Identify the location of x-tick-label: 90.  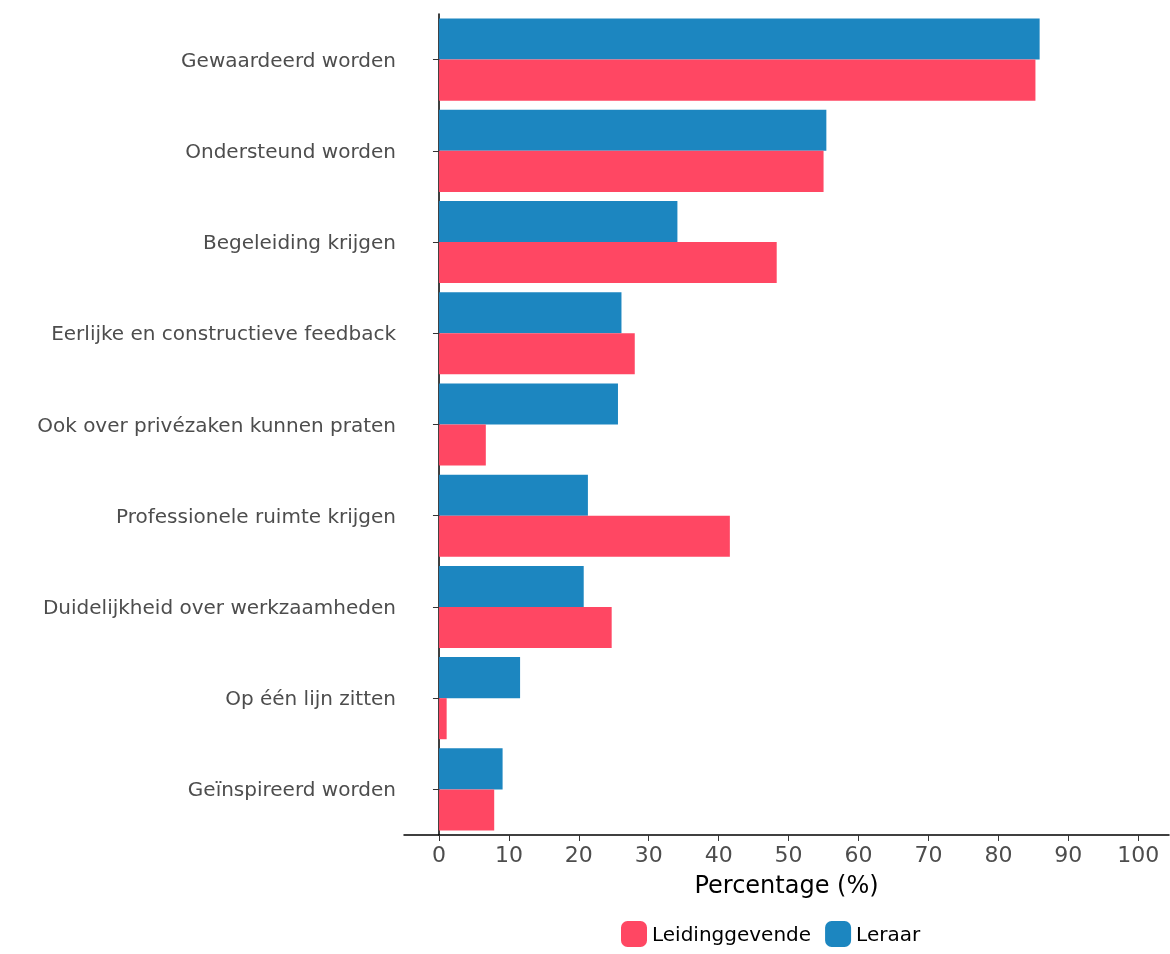
(1068, 854).